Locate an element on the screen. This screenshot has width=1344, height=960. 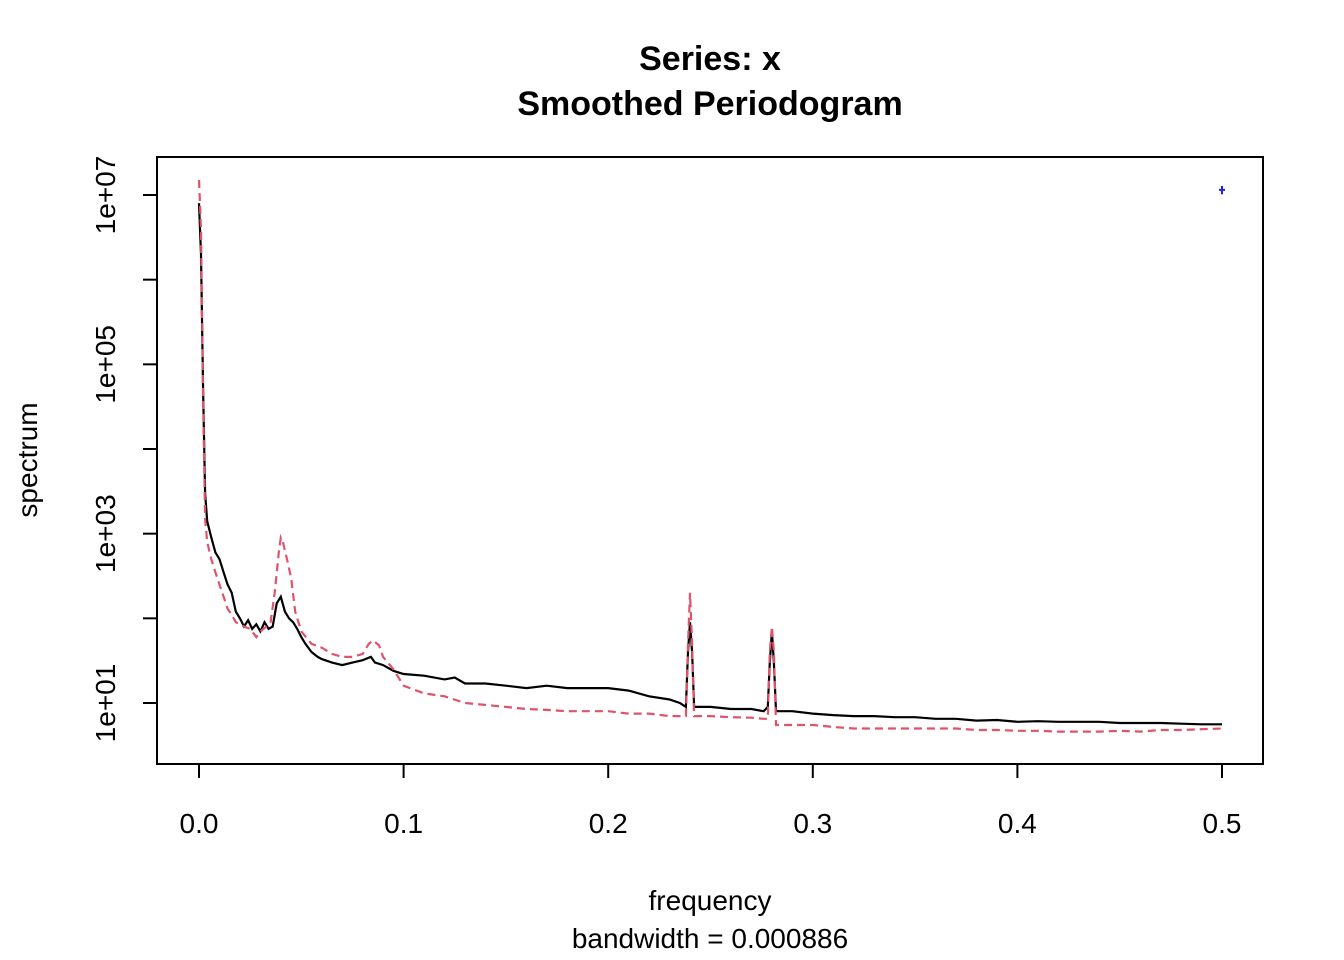
x-tick-label: 0.0 is located at coordinates (199, 823).